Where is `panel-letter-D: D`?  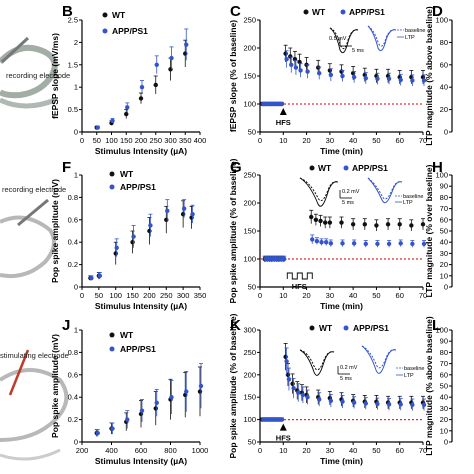 panel-letter-D: D is located at coordinates (437, 11).